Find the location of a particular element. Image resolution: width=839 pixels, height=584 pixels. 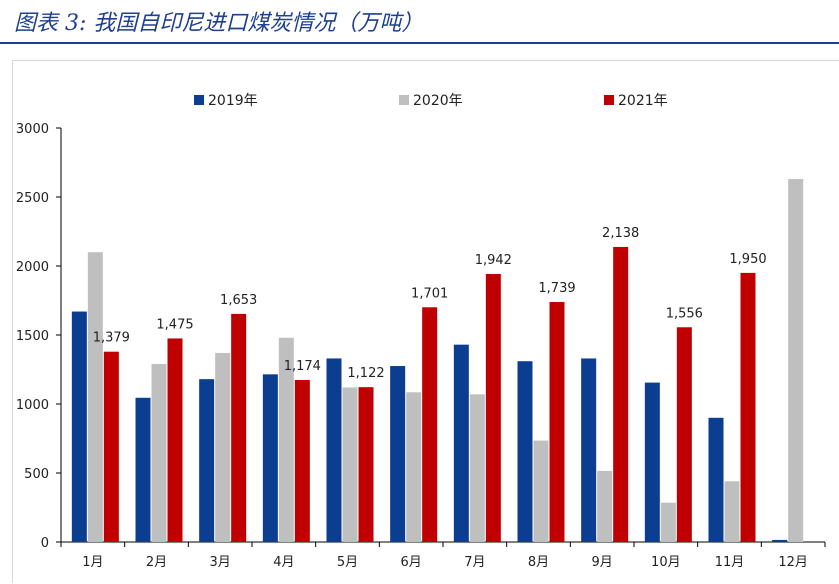

bar-2019年-9月 is located at coordinates (589, 450).